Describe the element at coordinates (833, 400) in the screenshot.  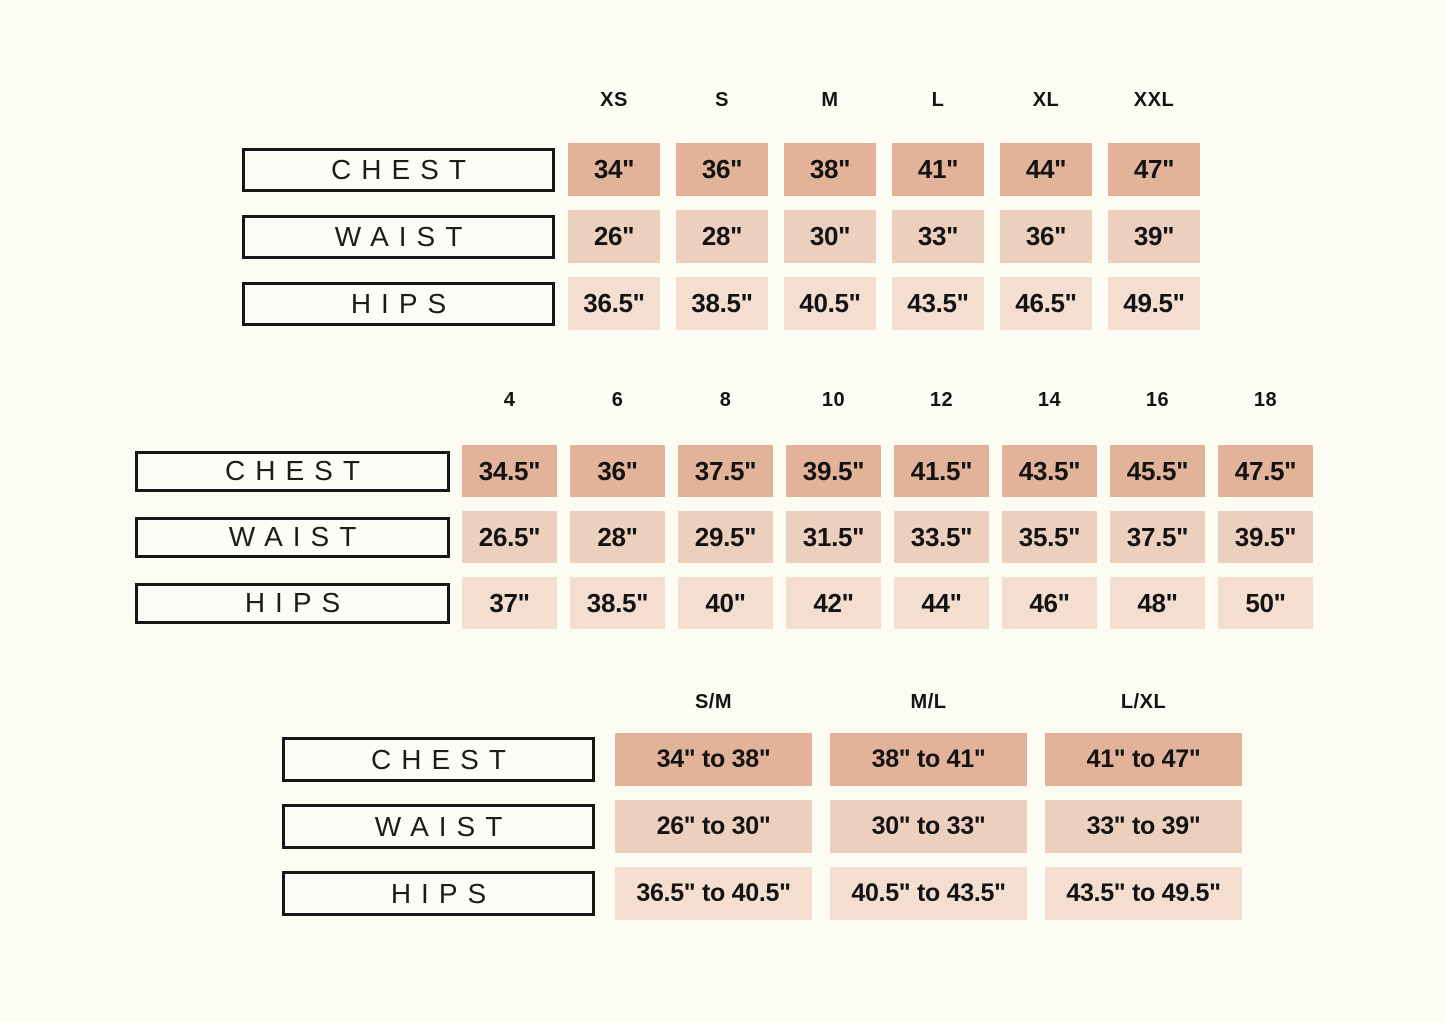
I see `size-column-header: 10` at that location.